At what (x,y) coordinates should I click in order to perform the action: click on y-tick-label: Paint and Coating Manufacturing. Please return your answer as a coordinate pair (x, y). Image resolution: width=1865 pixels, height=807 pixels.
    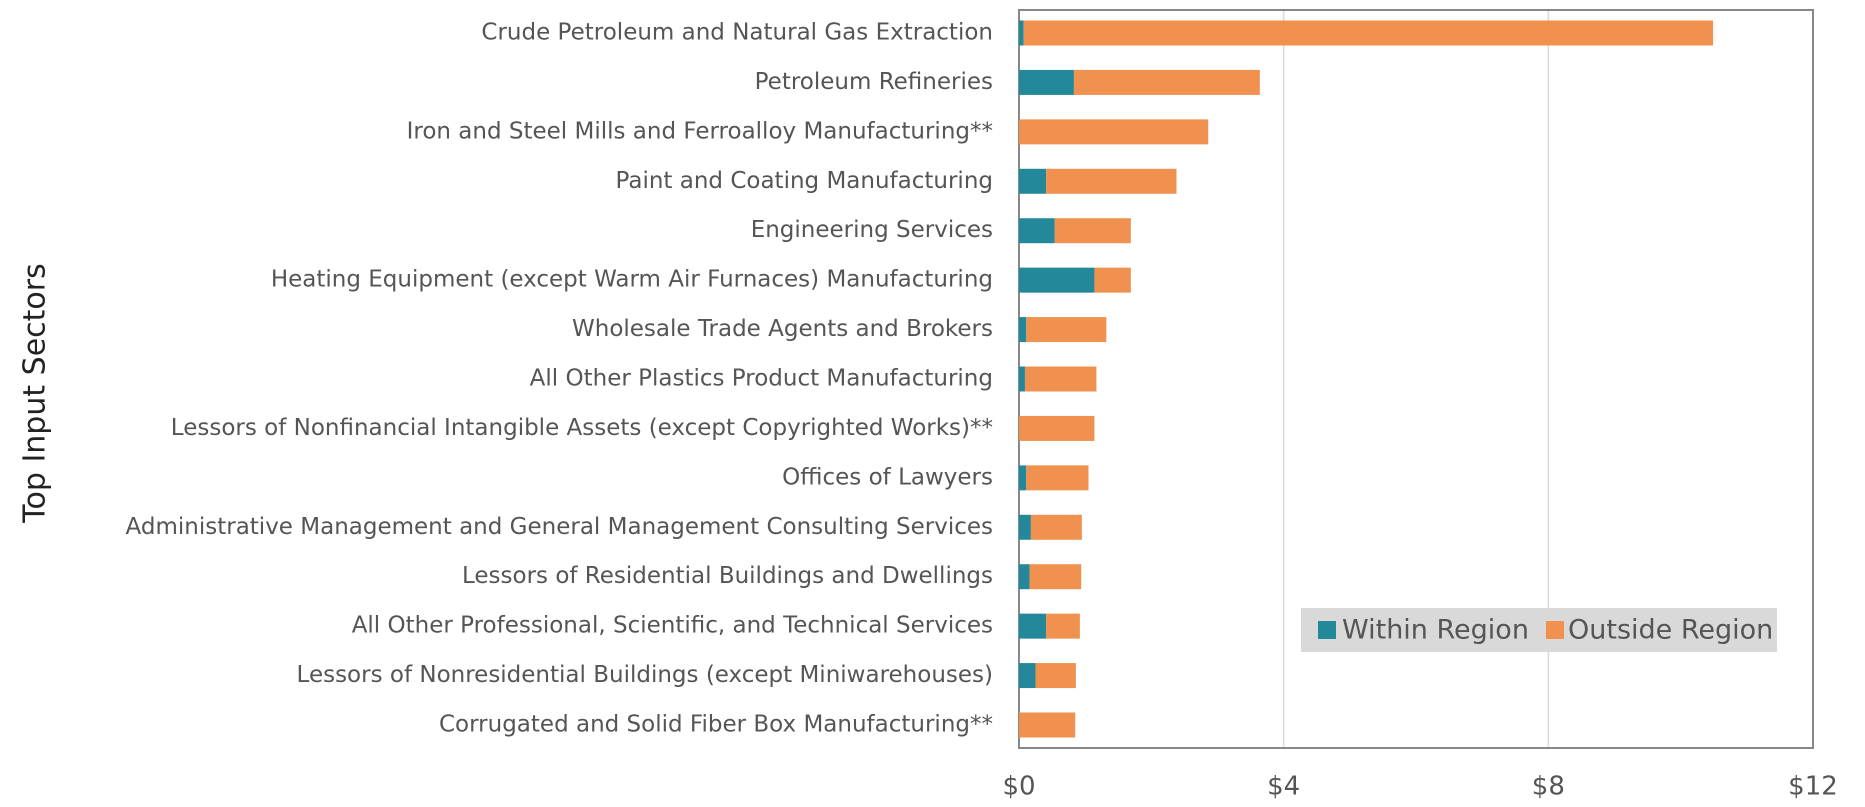
    Looking at the image, I should click on (804, 181).